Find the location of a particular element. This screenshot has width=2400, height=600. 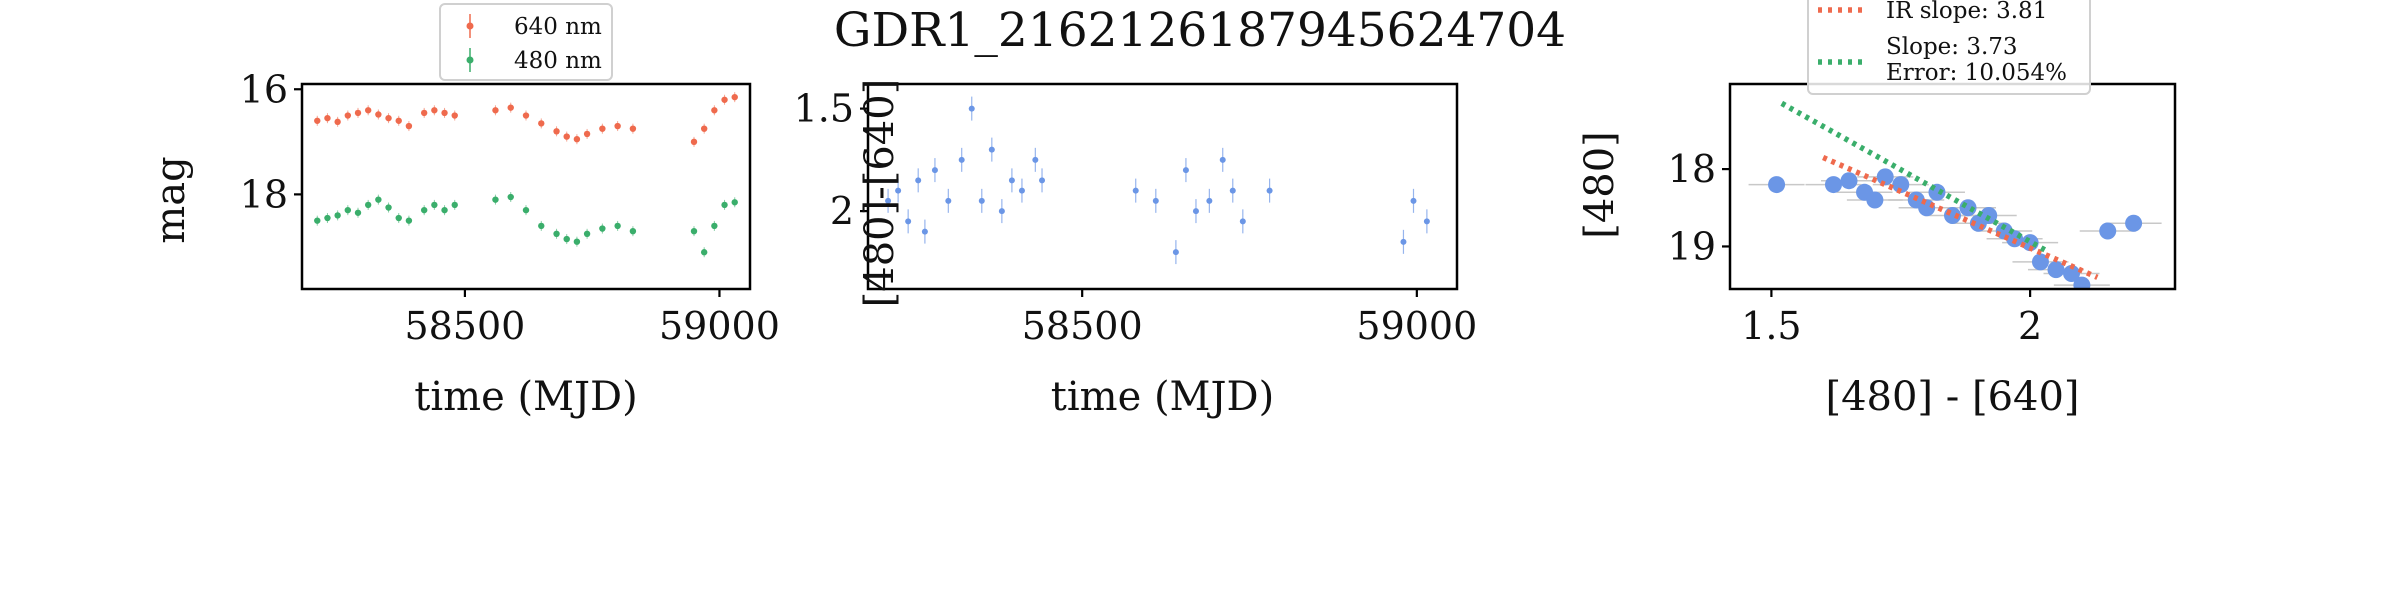

legend-entry: 640 nm is located at coordinates (558, 27).